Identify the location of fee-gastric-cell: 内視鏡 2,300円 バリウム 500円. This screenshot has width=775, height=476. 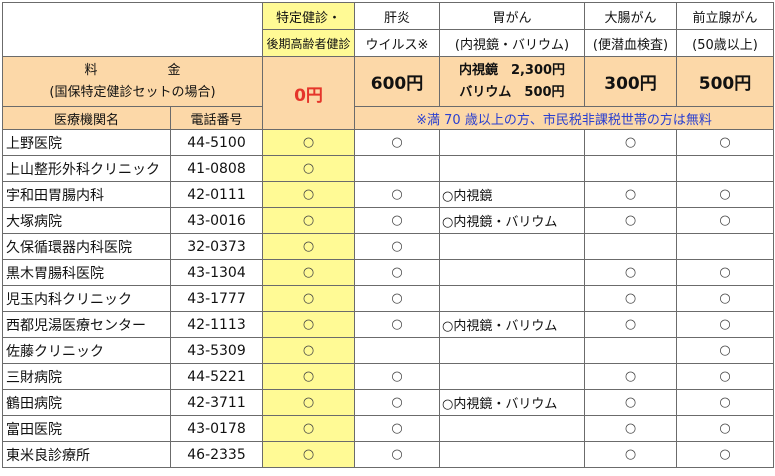
(512, 81).